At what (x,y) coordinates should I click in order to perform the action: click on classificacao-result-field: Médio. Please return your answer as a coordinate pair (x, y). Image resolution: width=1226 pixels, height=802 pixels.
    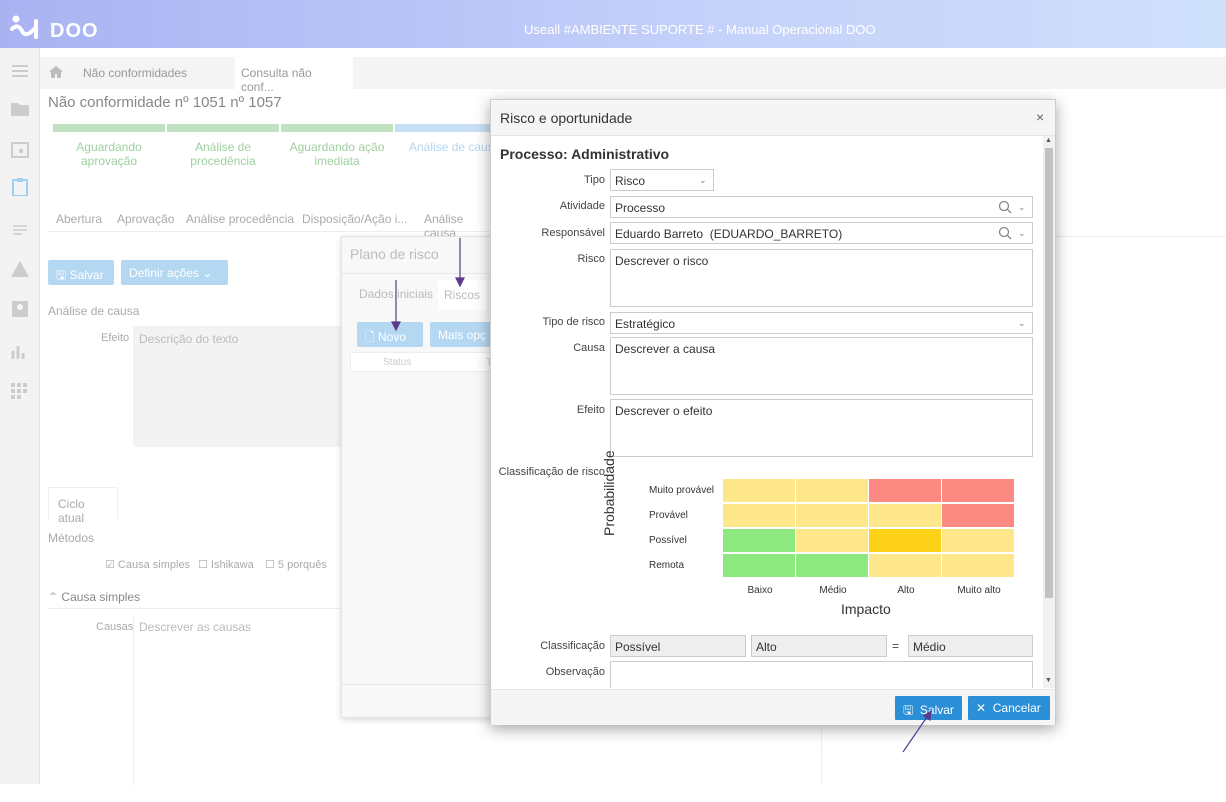
    Looking at the image, I should click on (970, 646).